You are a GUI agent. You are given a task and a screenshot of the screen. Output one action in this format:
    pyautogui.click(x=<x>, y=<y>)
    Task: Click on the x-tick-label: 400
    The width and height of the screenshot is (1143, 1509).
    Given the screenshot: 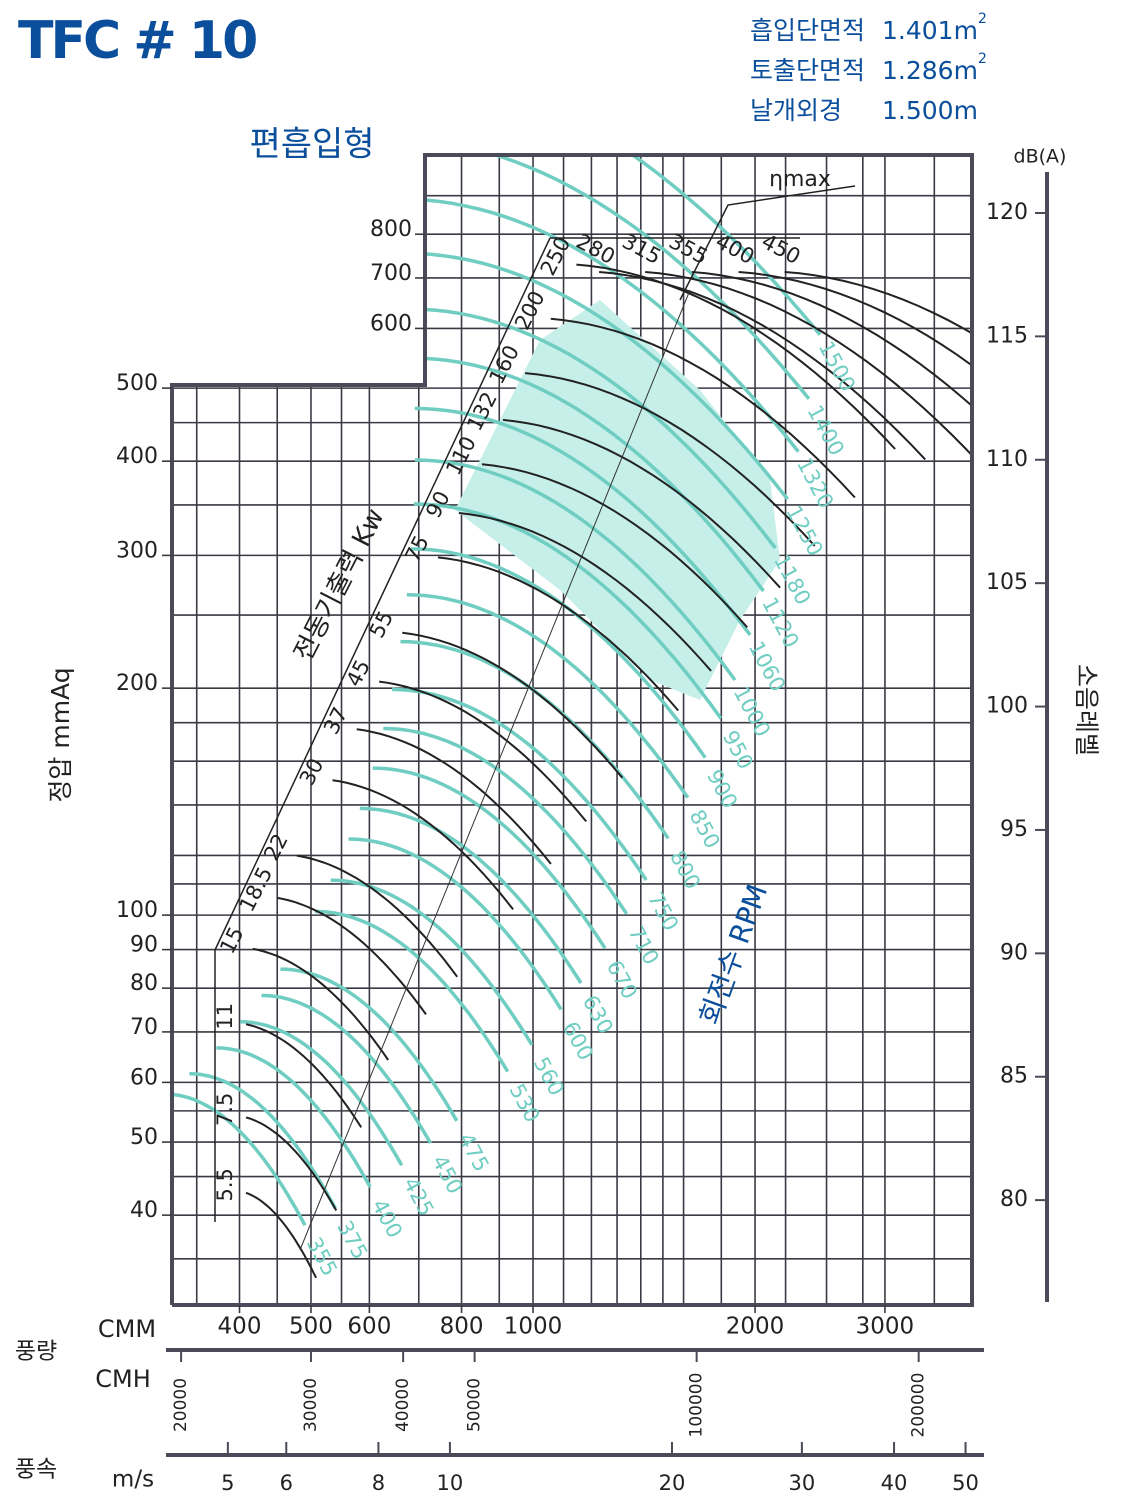 What is the action you would take?
    pyautogui.click(x=240, y=1327)
    